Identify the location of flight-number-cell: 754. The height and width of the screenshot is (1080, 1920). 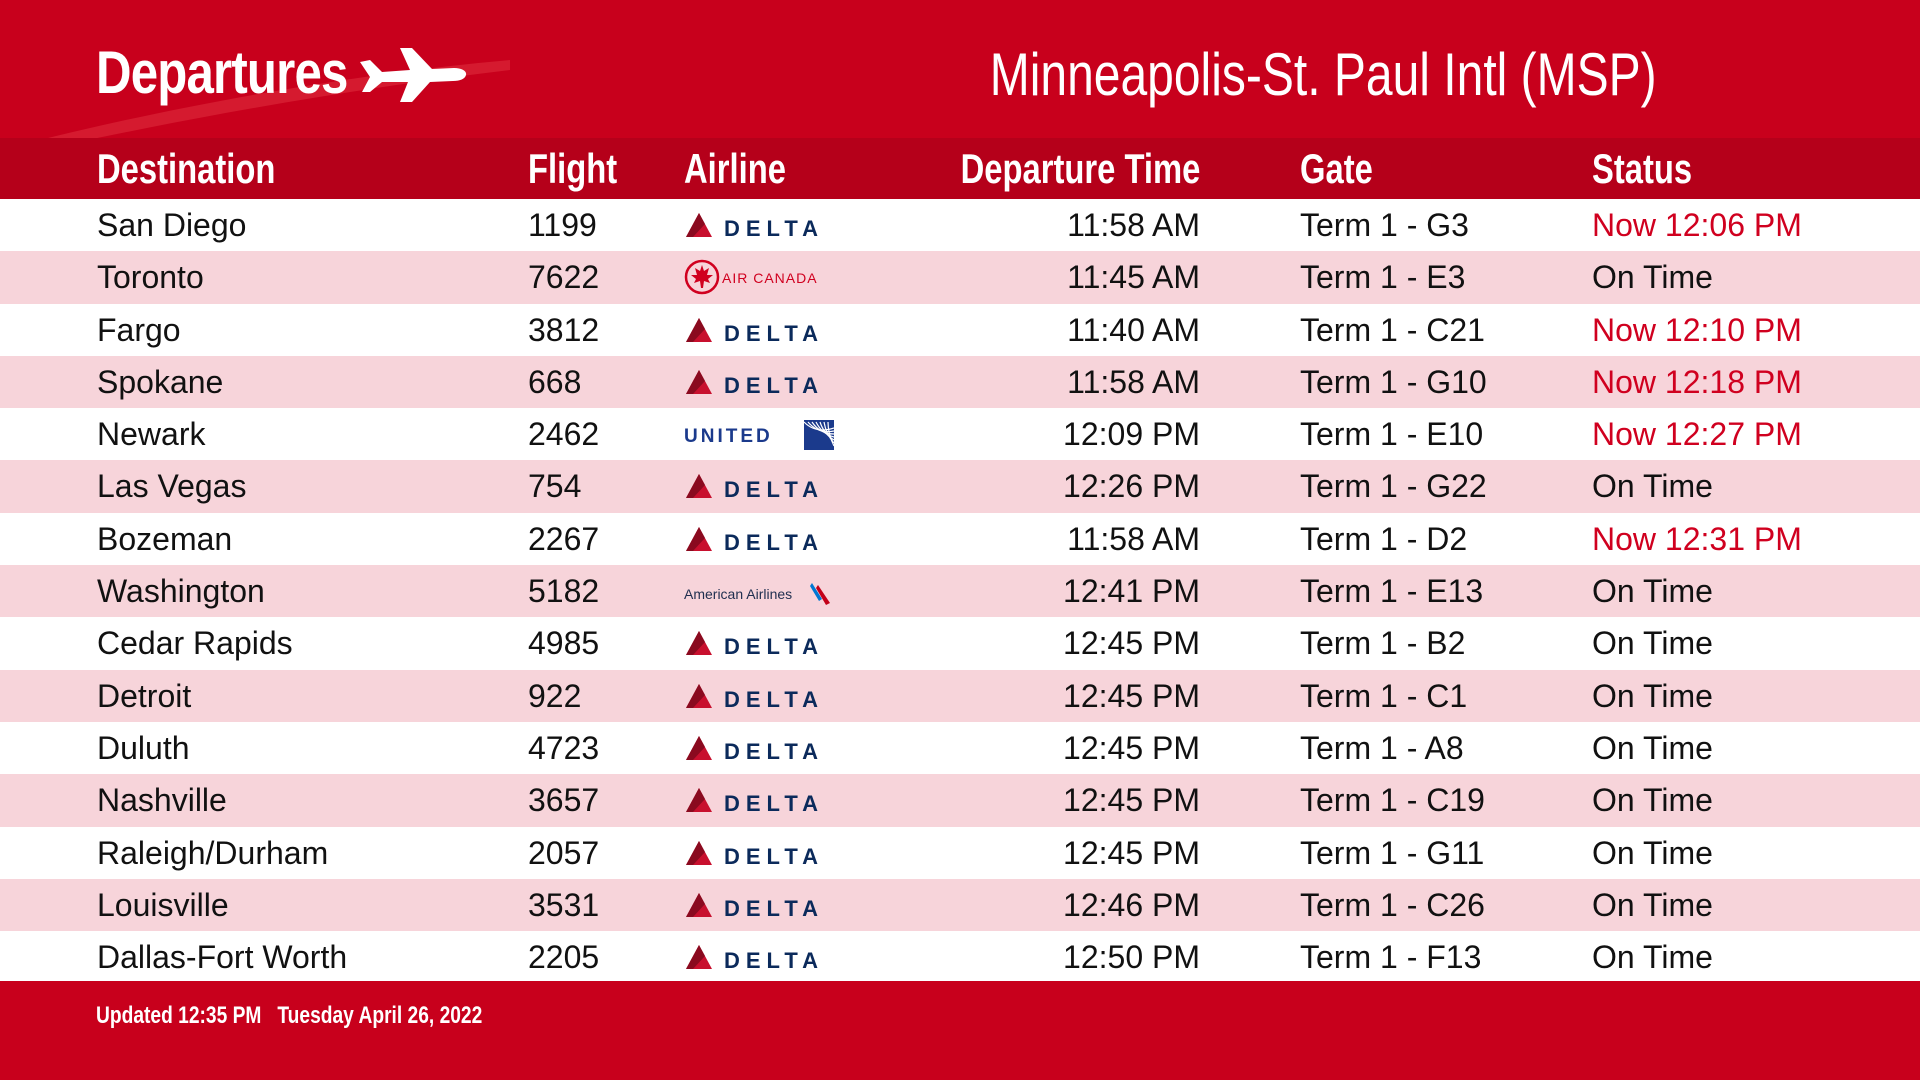
(555, 486).